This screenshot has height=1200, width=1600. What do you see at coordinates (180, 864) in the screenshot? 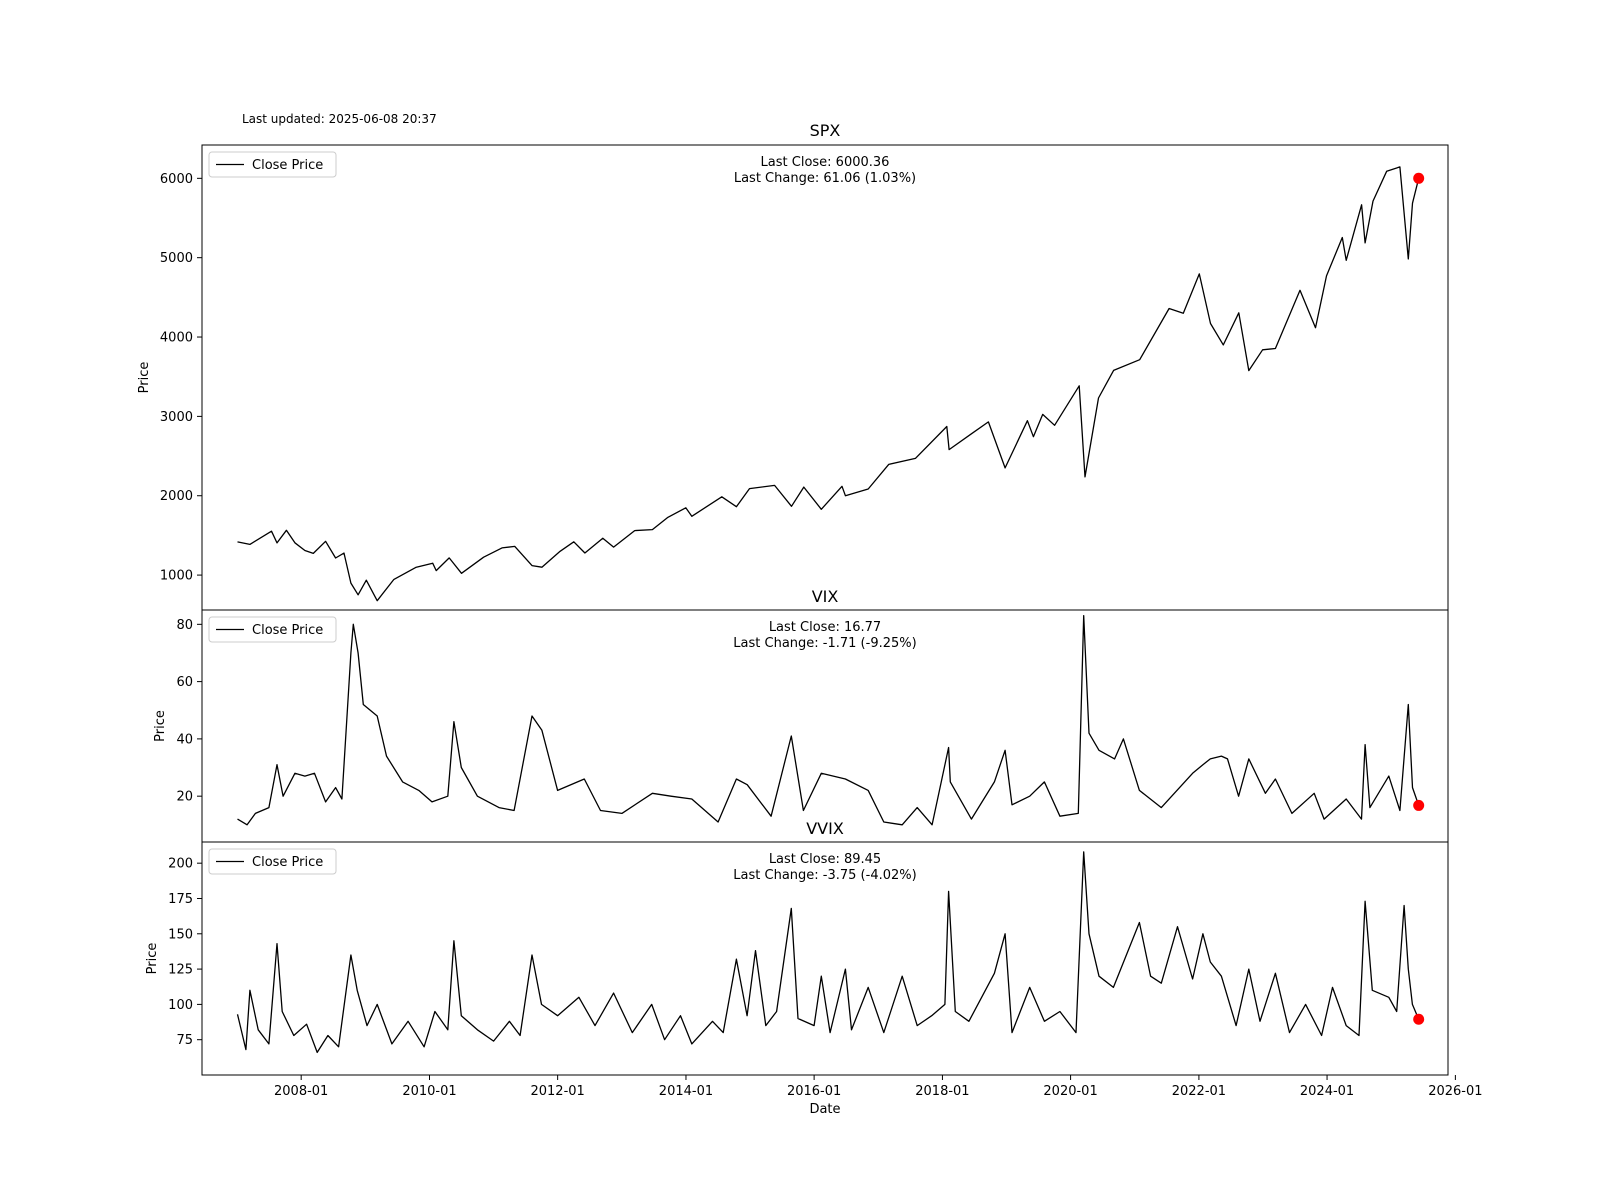
I see `y-tick-label: 200` at bounding box center [180, 864].